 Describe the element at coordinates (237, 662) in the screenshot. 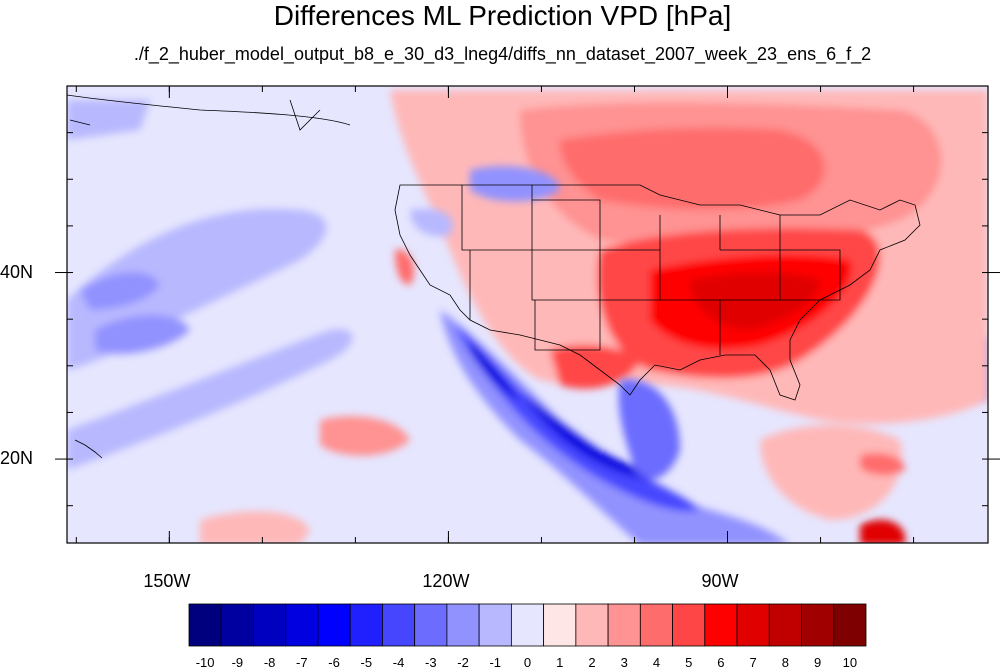

I see `colorbar-label: -9` at that location.